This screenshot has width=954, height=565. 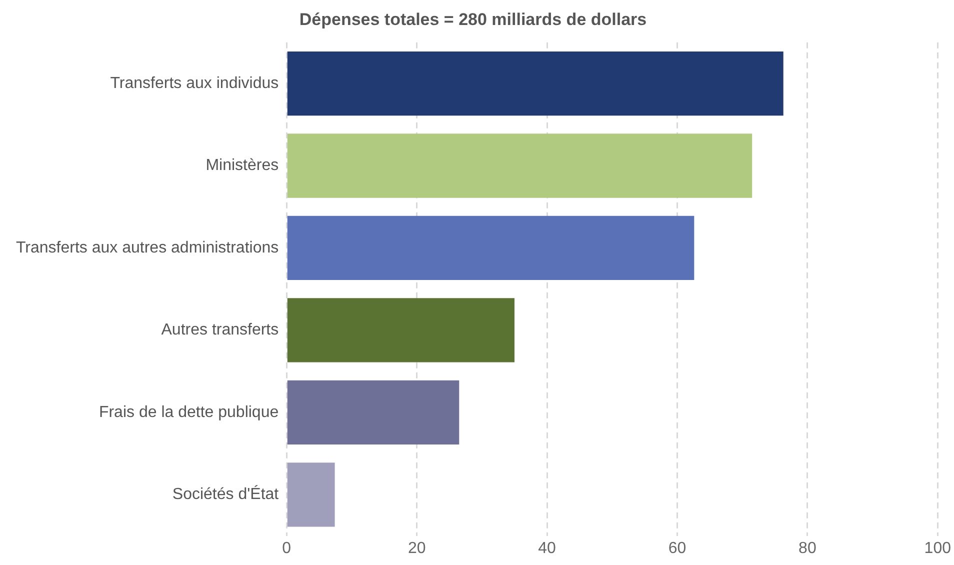 I want to click on x-tick-label: 60, so click(x=677, y=548).